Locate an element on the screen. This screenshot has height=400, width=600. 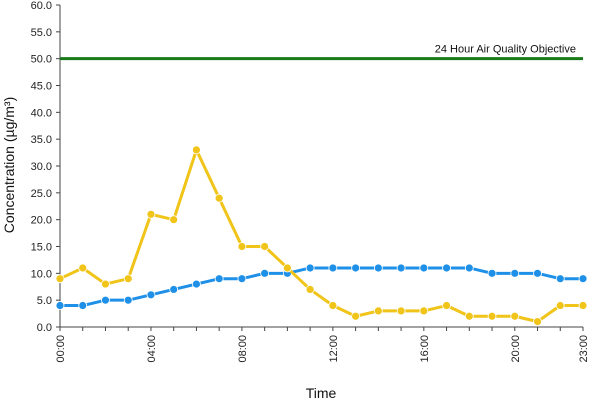
x-tick-label: 00:00 is located at coordinates (61, 349).